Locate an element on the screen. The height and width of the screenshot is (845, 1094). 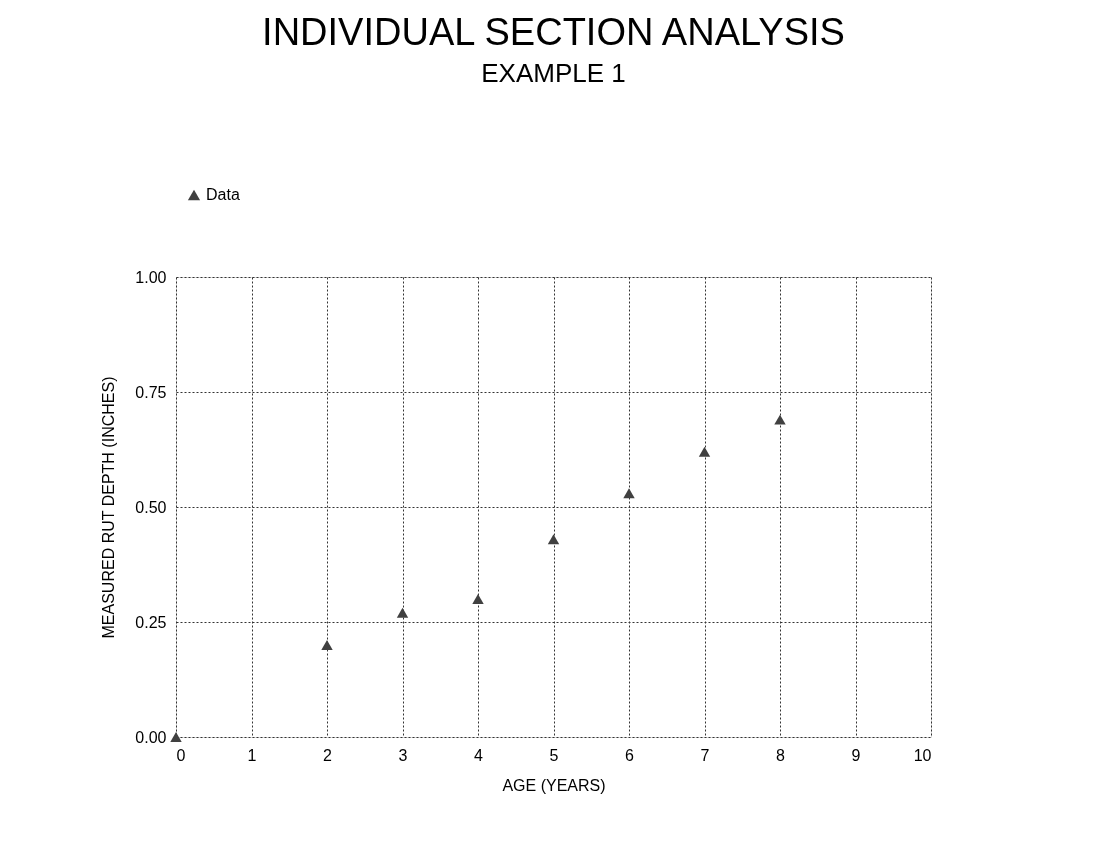
chart-subtitle: EXAMPLE 1 is located at coordinates (553, 73).